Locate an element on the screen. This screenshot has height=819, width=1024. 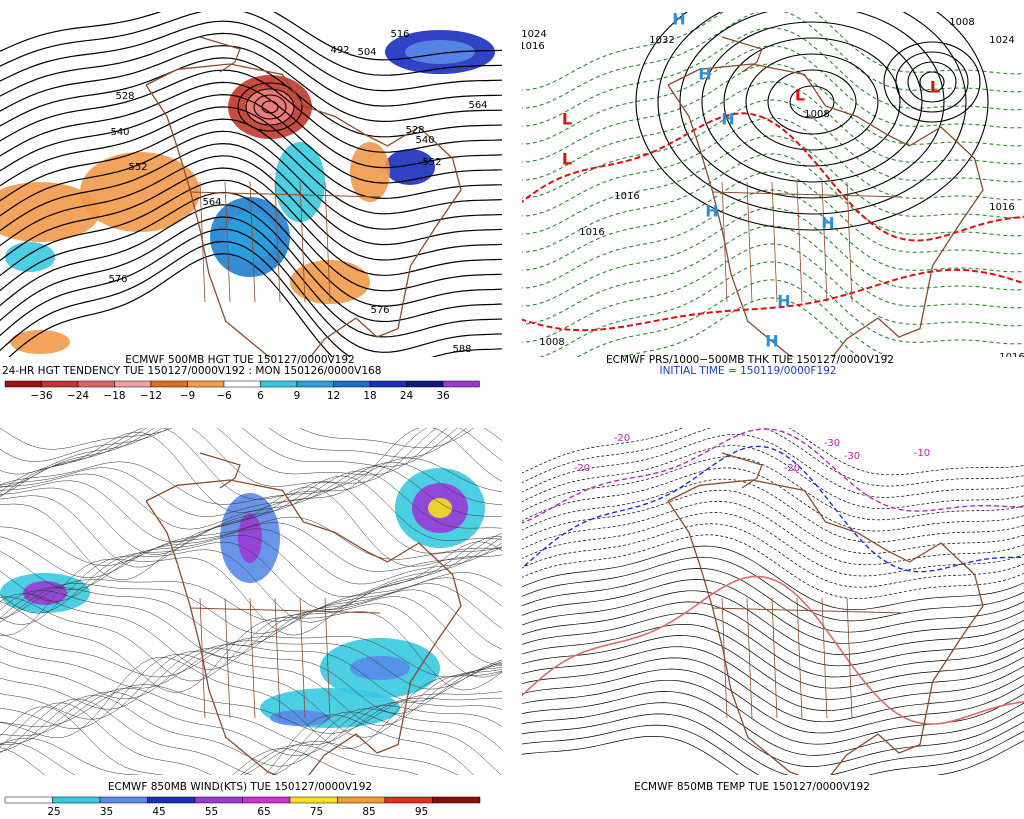
colorbar-label: 36 is located at coordinates (443, 396).